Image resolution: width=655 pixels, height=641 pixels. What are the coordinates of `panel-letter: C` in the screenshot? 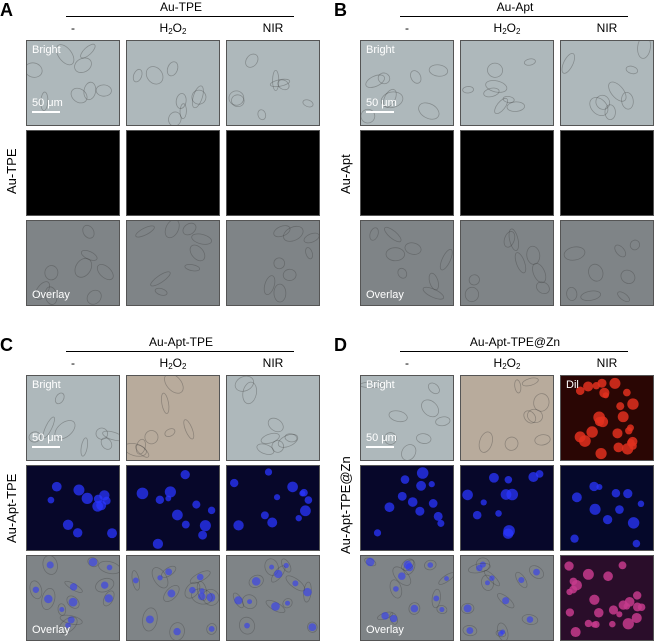 It's located at (6, 345).